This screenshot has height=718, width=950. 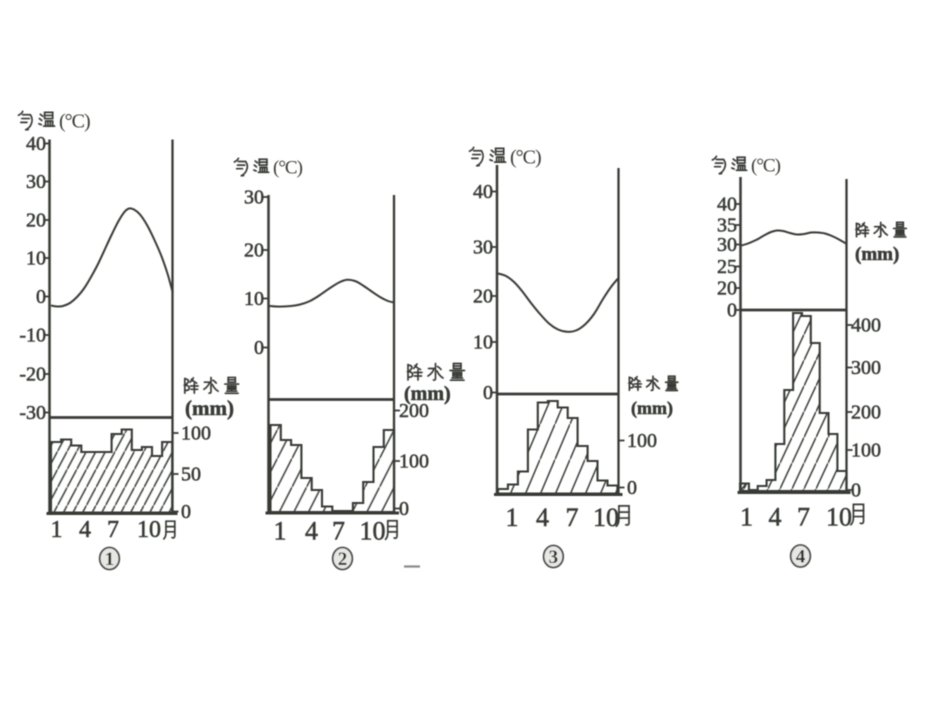 What do you see at coordinates (343, 559) in the screenshot?
I see `svg-text: 2` at bounding box center [343, 559].